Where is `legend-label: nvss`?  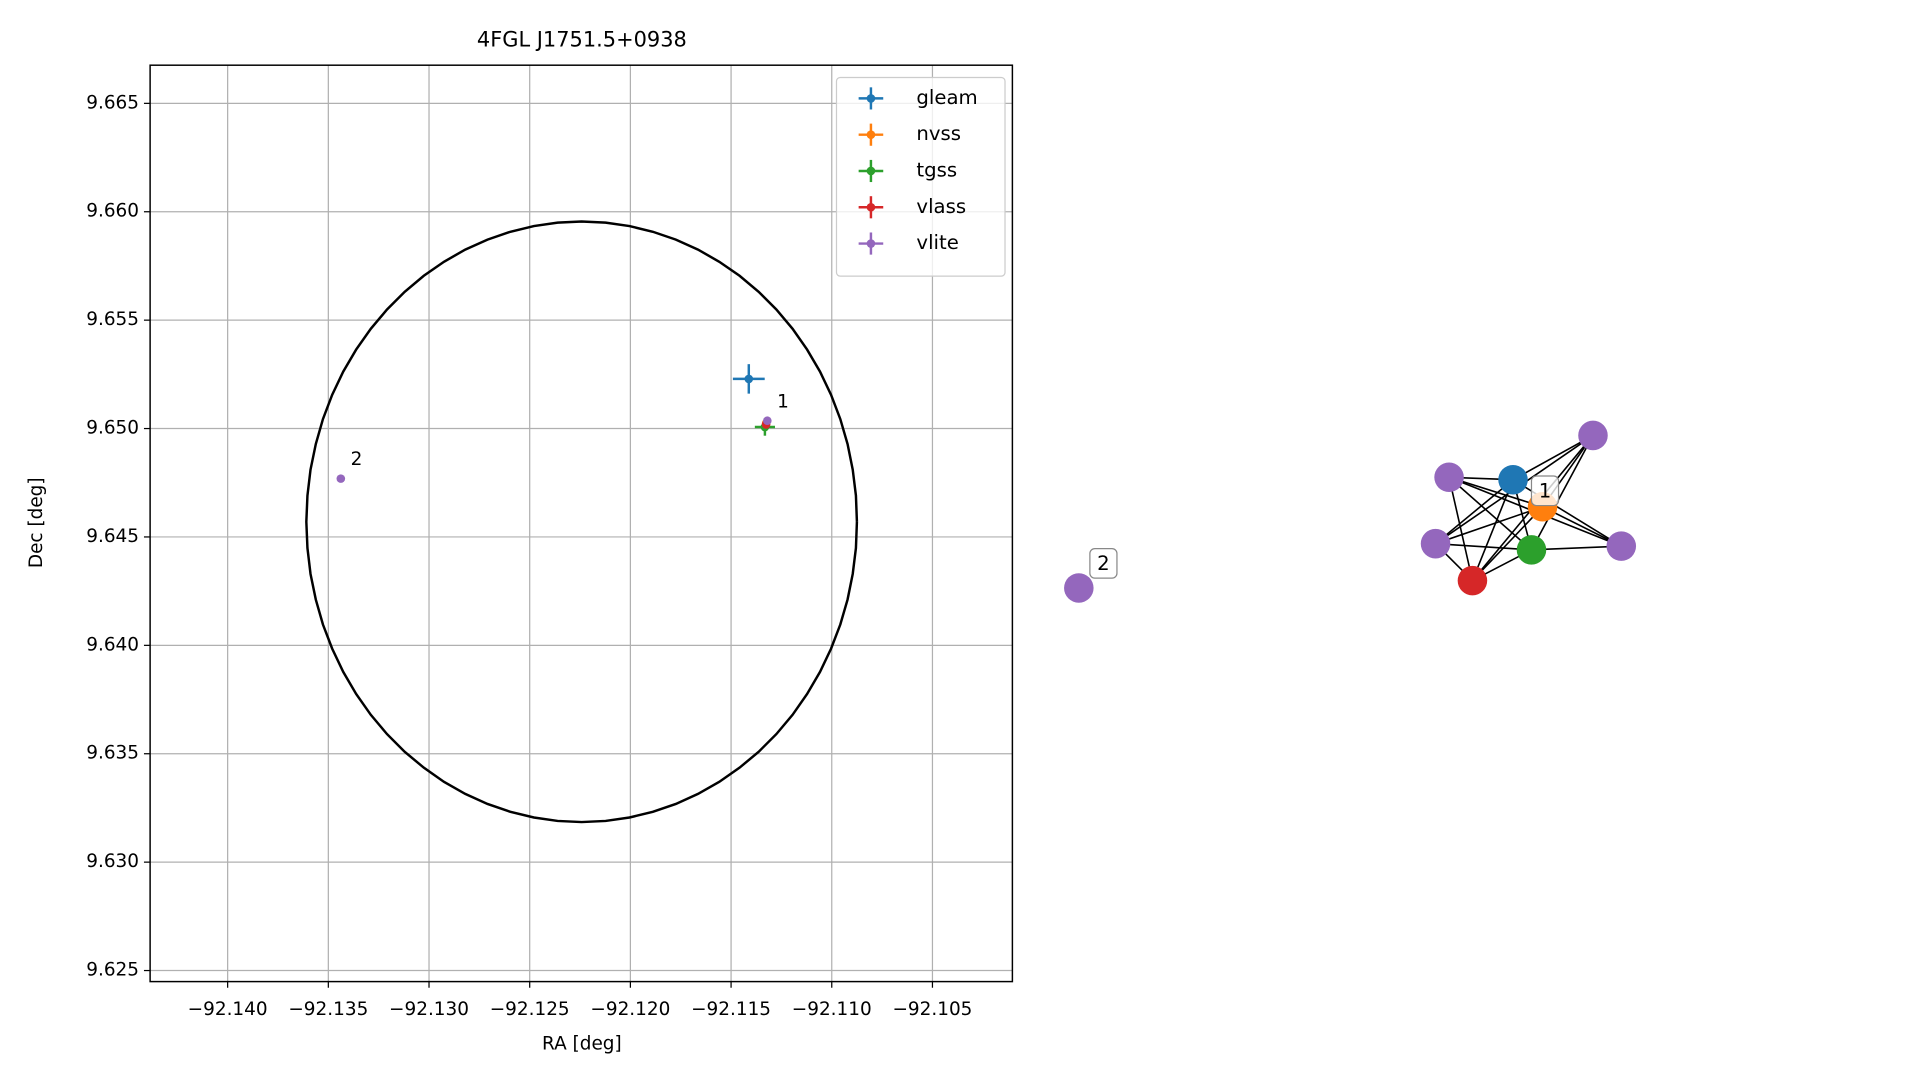
legend-label: nvss is located at coordinates (938, 133).